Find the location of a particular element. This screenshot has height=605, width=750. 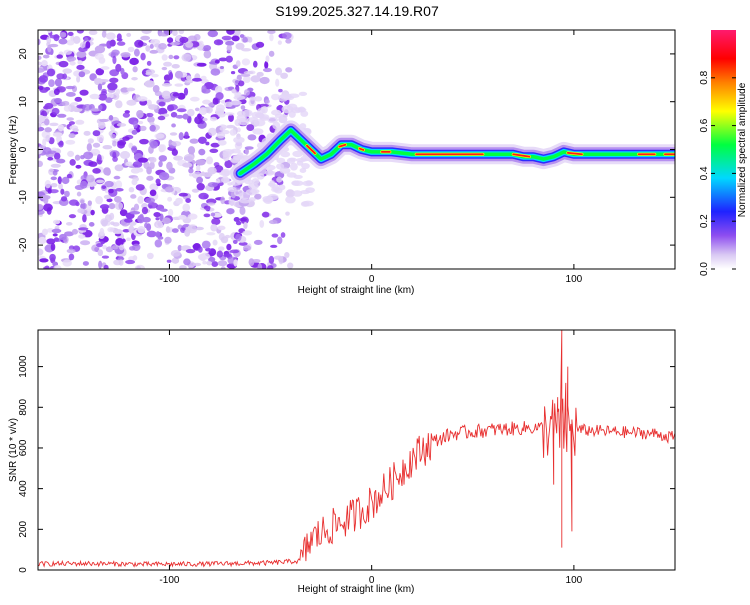

snr-y-tick-label: 800 is located at coordinates (23, 407).